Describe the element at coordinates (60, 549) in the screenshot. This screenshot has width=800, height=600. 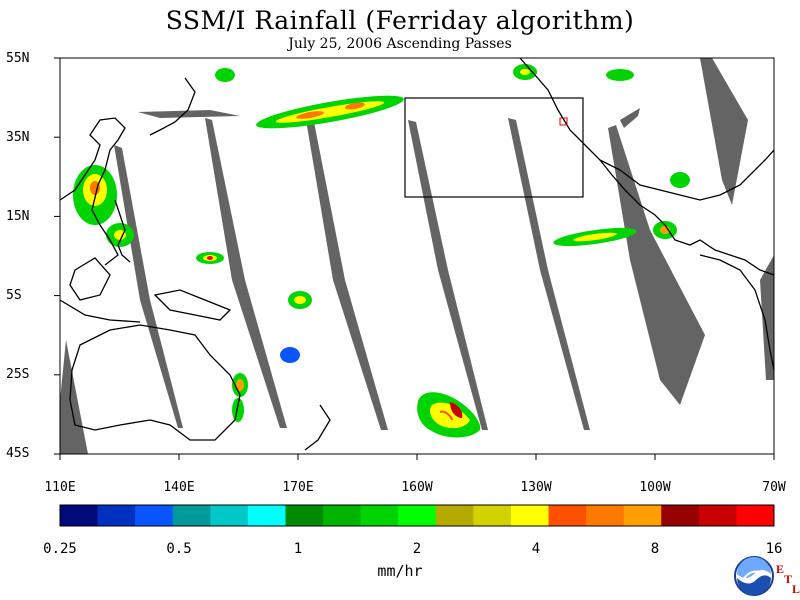
I see `colorbar-label: 0.25` at that location.